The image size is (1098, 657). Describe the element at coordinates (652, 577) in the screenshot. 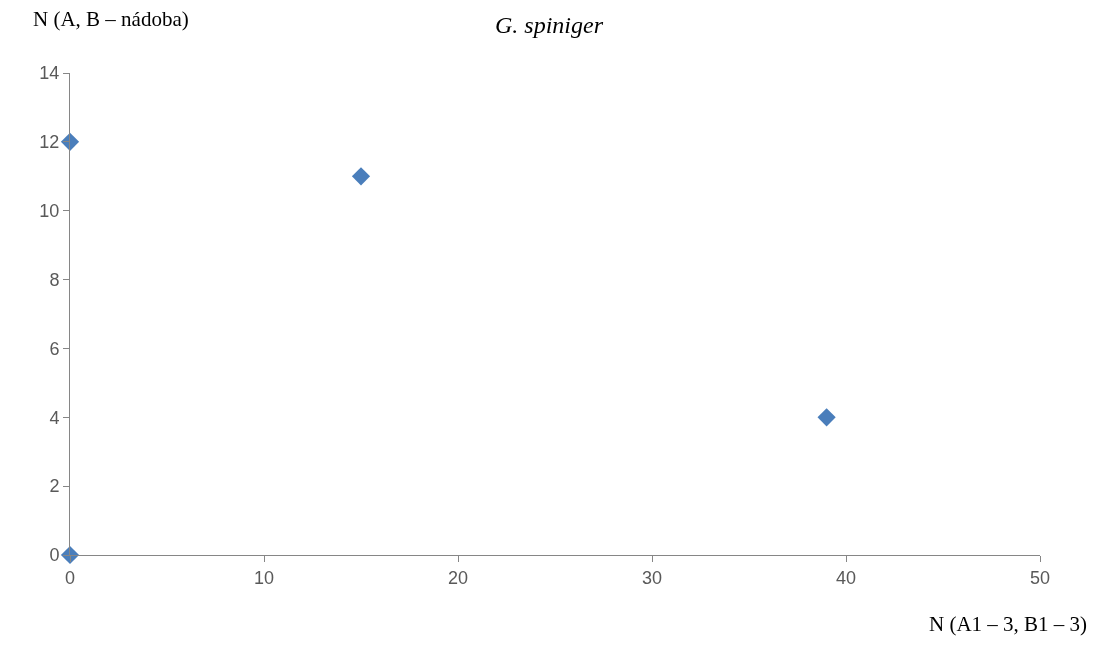

I see `x-tick-label: 30` at that location.